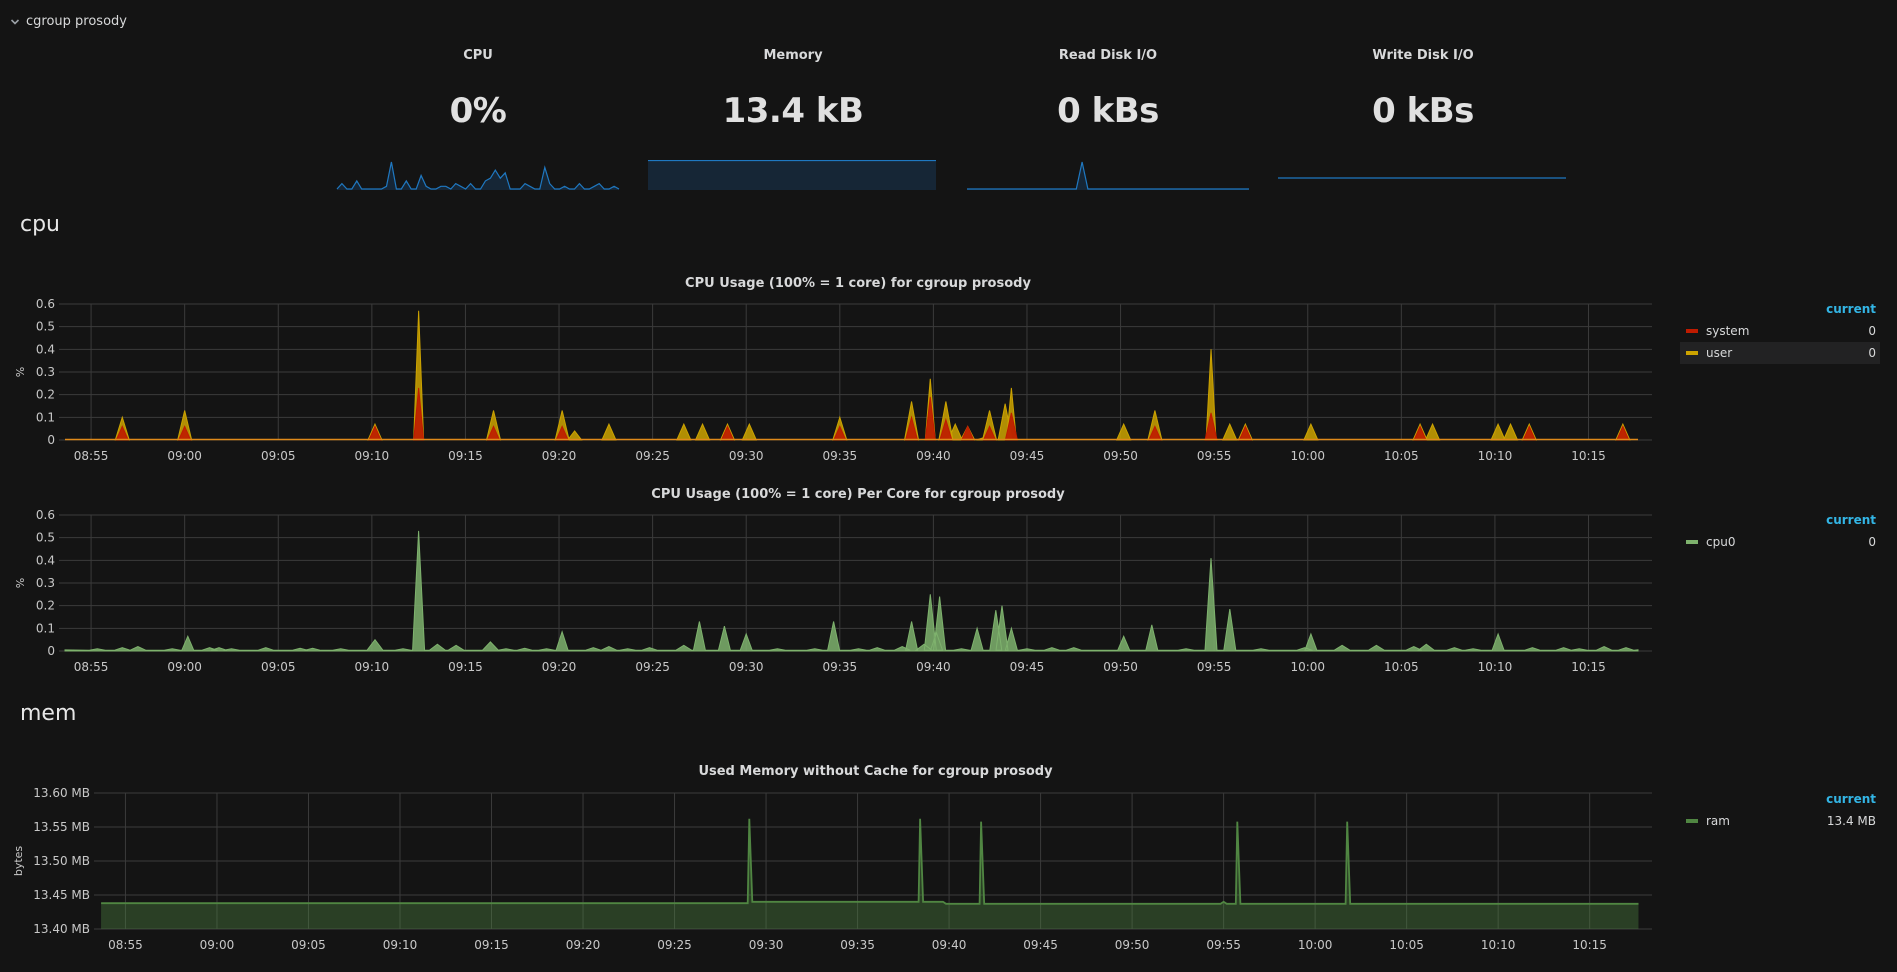  Describe the element at coordinates (15, 21) in the screenshot. I see `chevron-down-icon` at that location.